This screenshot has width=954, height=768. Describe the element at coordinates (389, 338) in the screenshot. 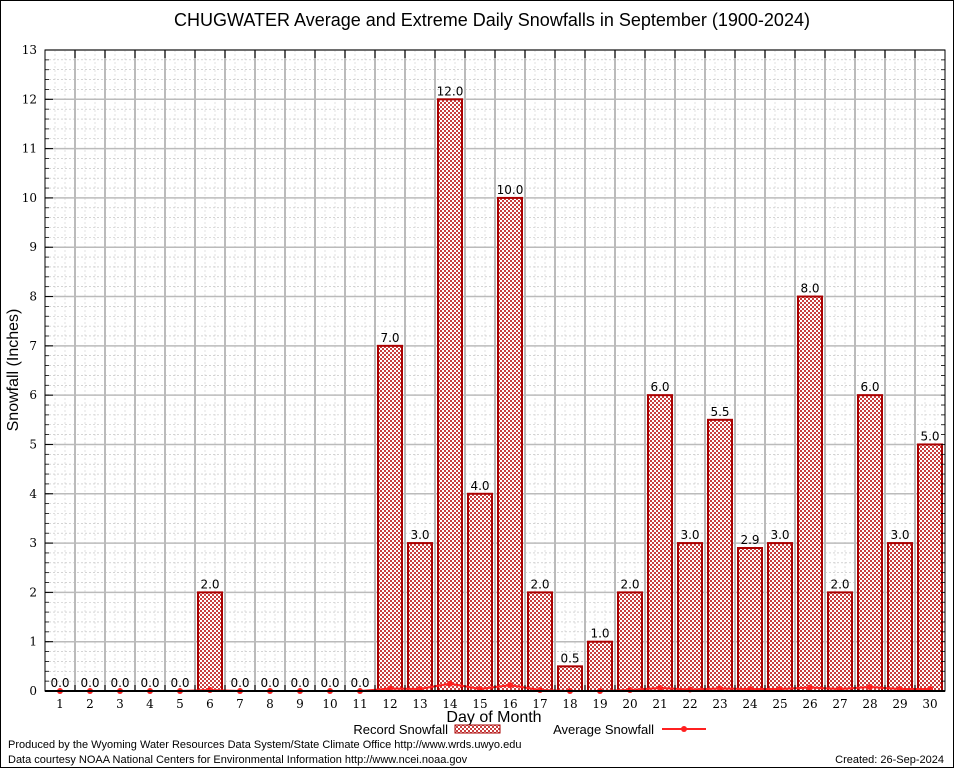

I see `bar-label-day-12: 7.0` at that location.